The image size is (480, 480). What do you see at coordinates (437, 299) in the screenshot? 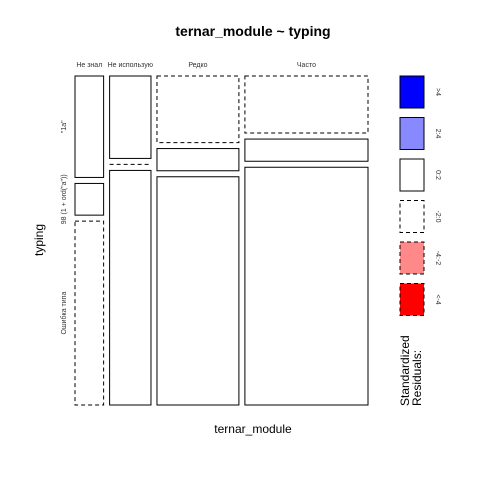
I see `legend-label-5: <-4` at bounding box center [437, 299].